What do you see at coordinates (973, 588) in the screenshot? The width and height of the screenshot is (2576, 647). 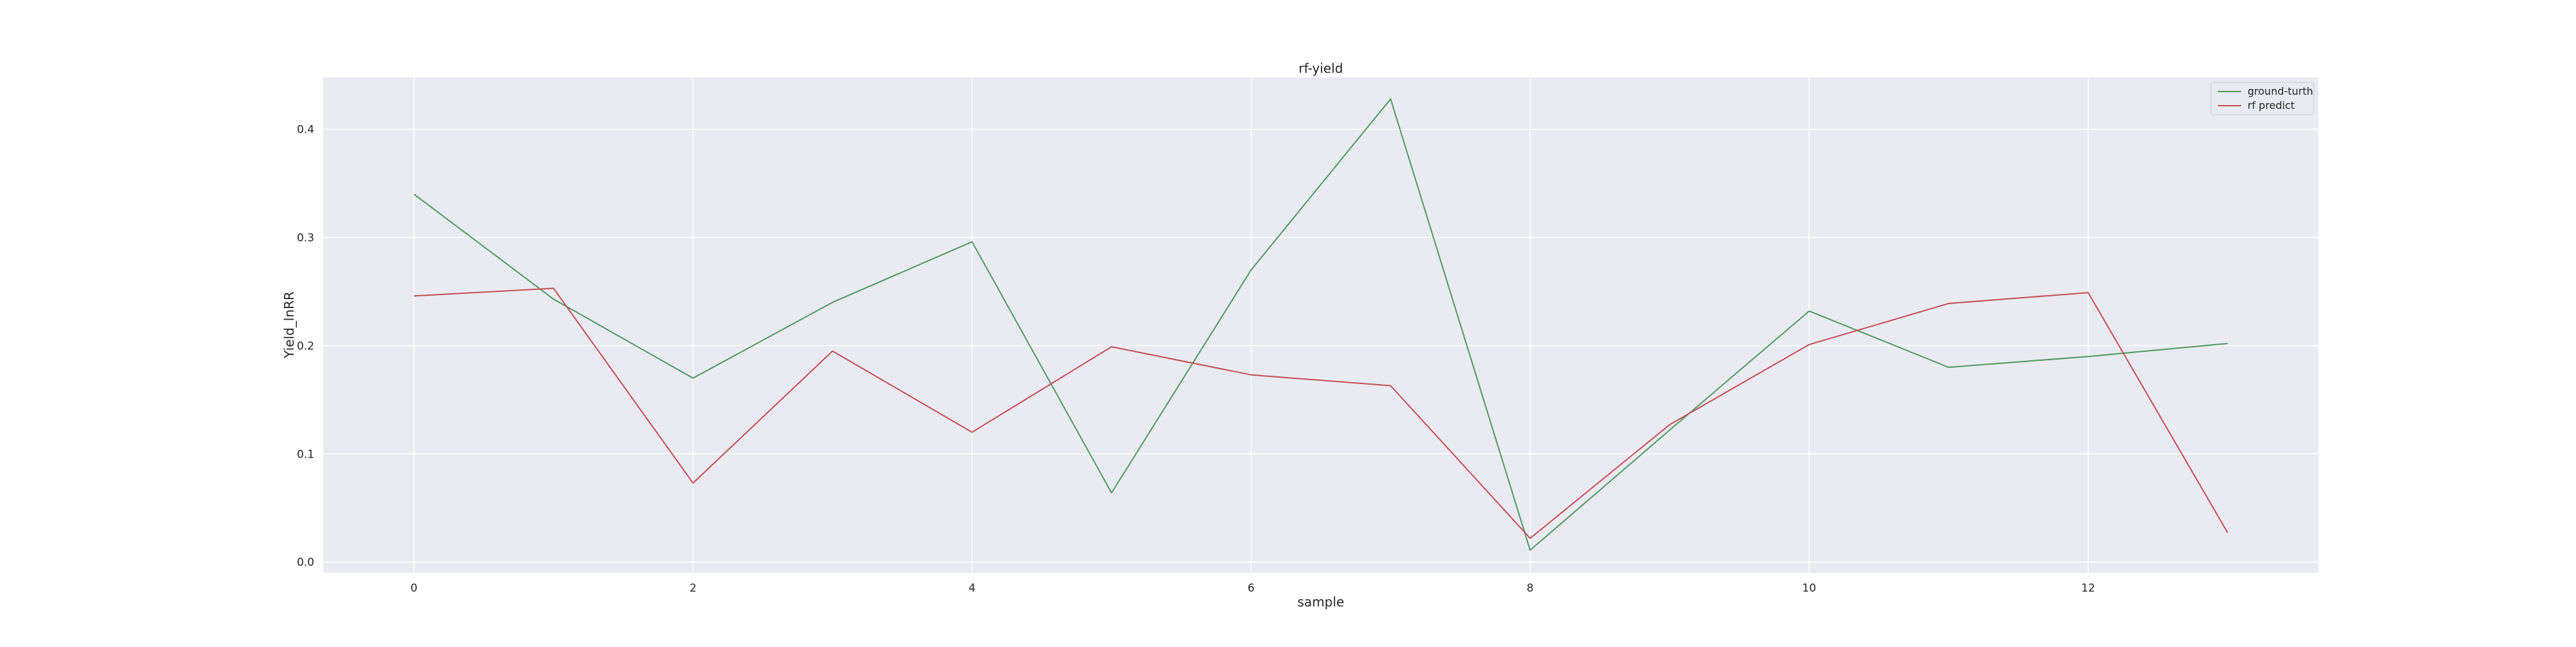 I see `x-tick-label: 4` at bounding box center [973, 588].